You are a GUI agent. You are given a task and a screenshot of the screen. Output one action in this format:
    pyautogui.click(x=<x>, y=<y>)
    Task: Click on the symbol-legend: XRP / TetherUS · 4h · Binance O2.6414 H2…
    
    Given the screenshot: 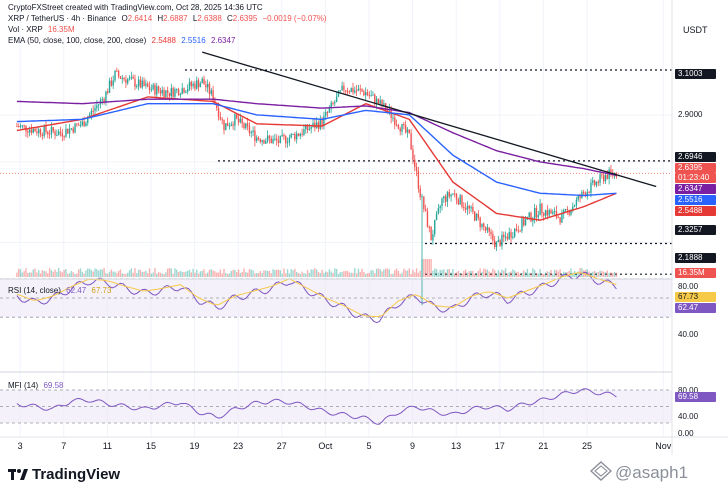 What is the action you would take?
    pyautogui.click(x=169, y=19)
    